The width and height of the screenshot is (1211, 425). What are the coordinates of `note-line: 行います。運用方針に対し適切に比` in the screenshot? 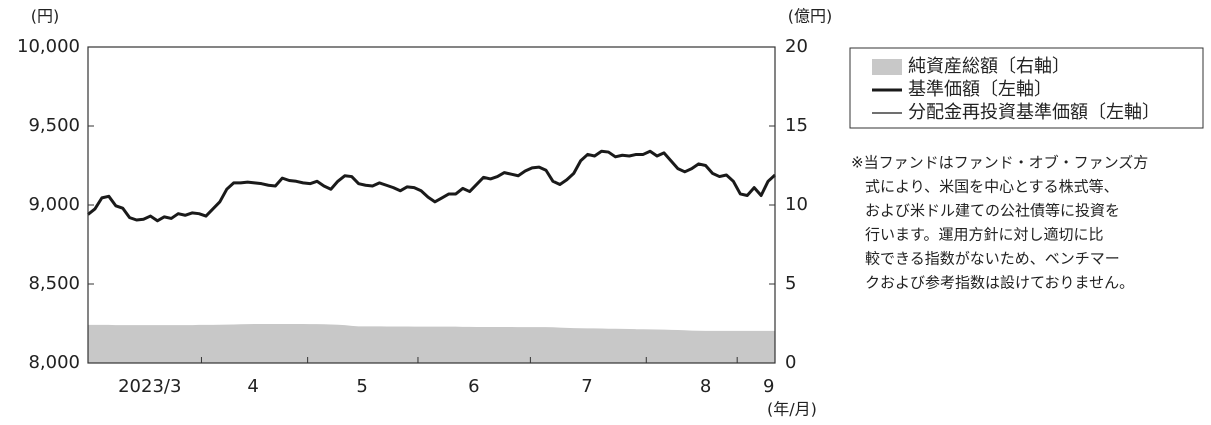 It's located at (984, 235).